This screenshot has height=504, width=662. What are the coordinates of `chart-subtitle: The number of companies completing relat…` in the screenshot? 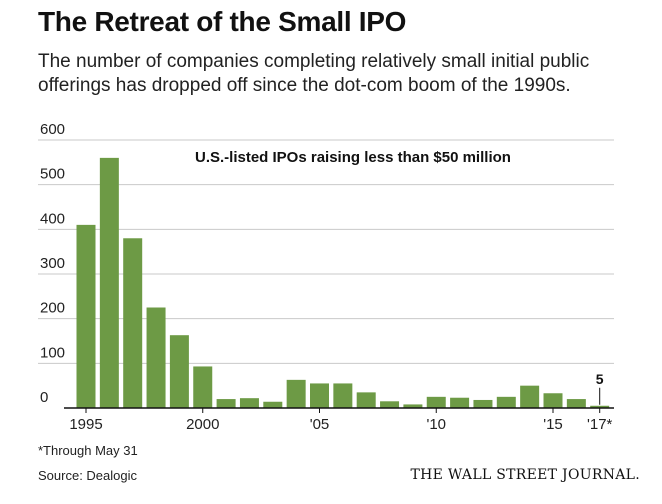 It's located at (314, 73).